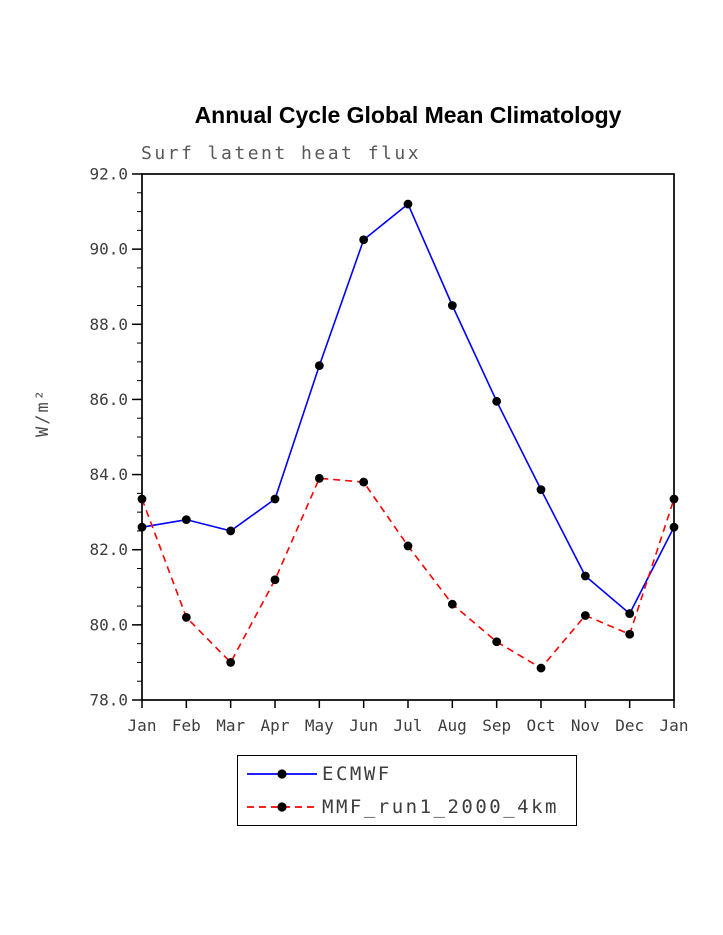  What do you see at coordinates (357, 774) in the screenshot?
I see `legend-label-ecmwf: ECMWF` at bounding box center [357, 774].